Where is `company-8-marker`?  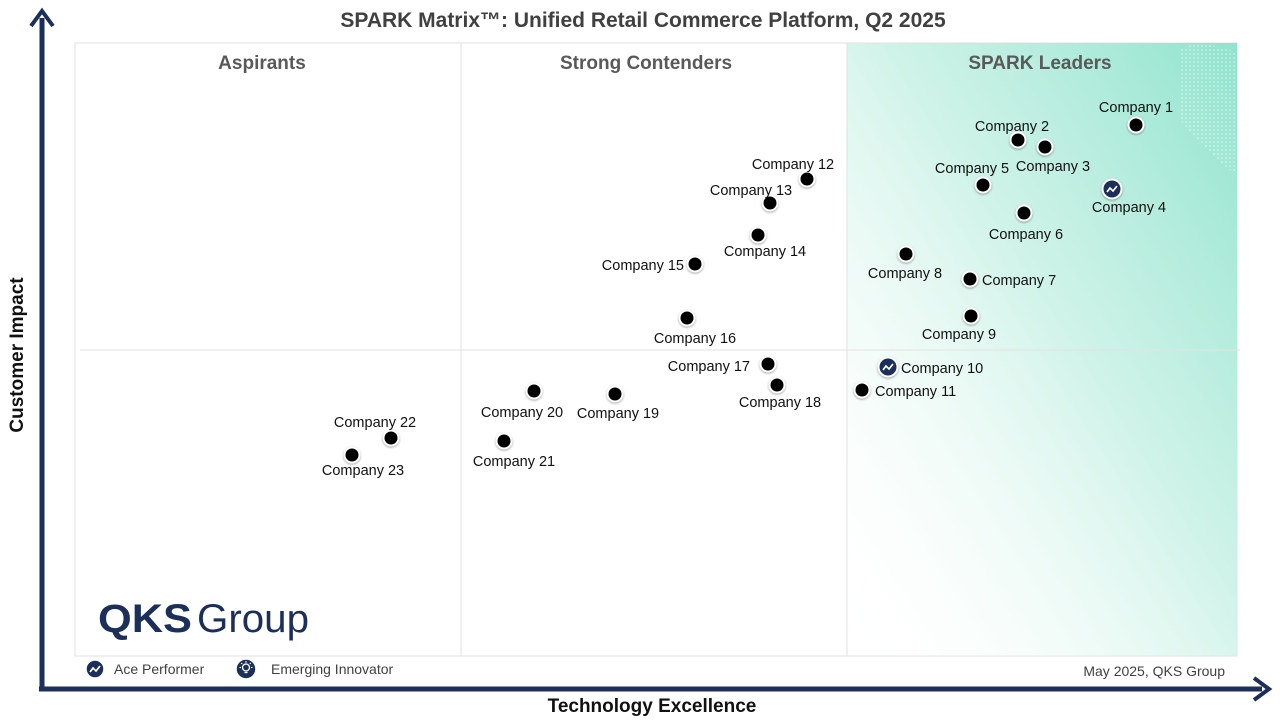 company-8-marker is located at coordinates (906, 254).